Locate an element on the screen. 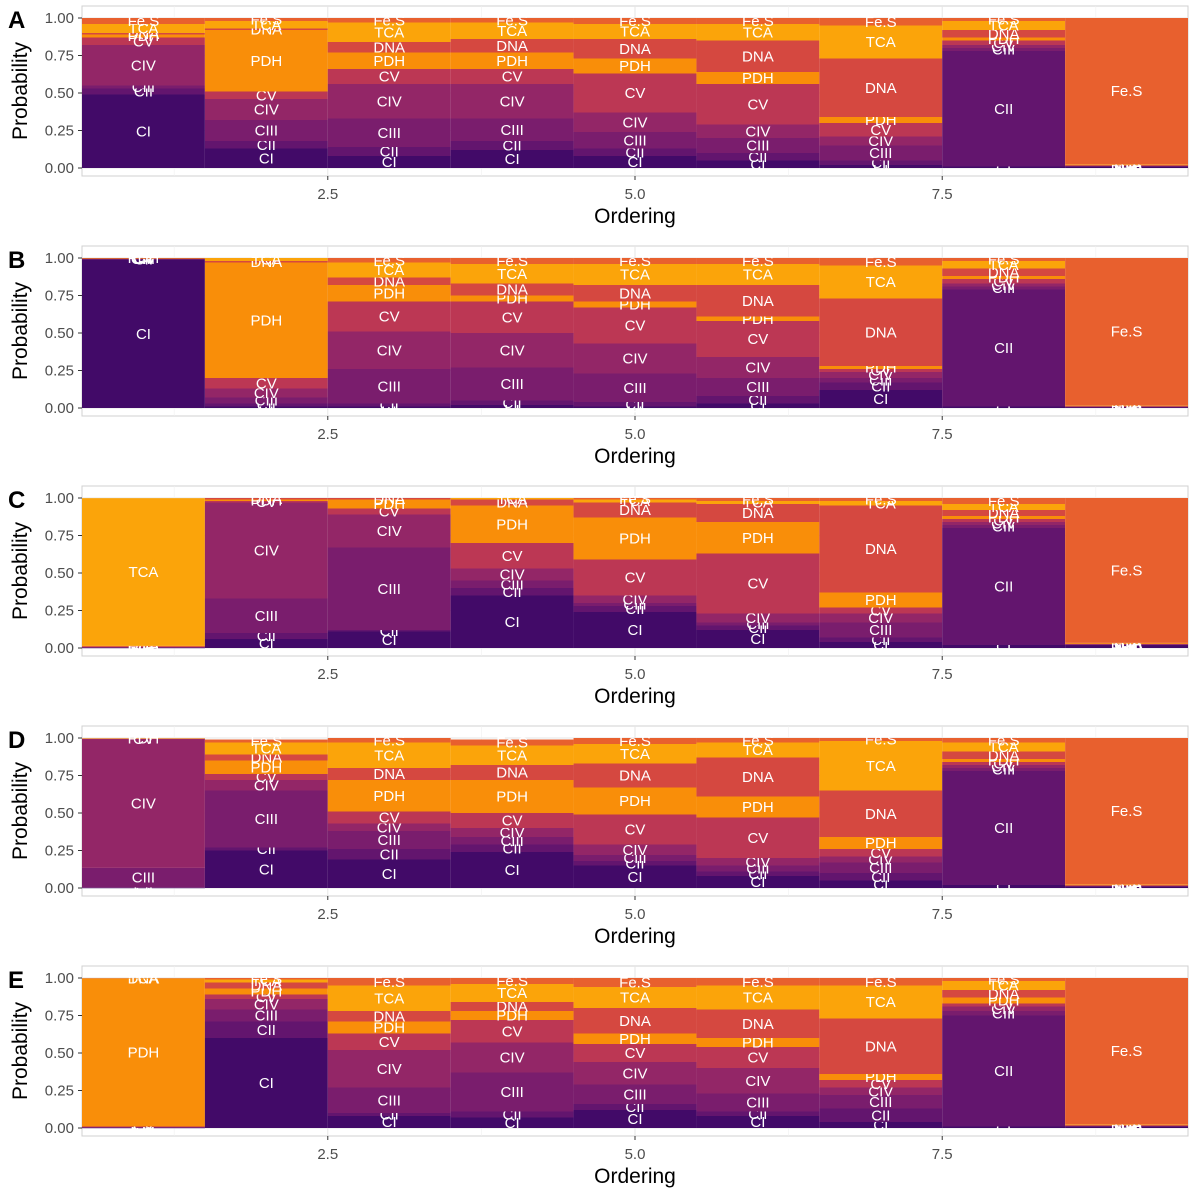  y-tick-label: 0.75 is located at coordinates (59, 776).